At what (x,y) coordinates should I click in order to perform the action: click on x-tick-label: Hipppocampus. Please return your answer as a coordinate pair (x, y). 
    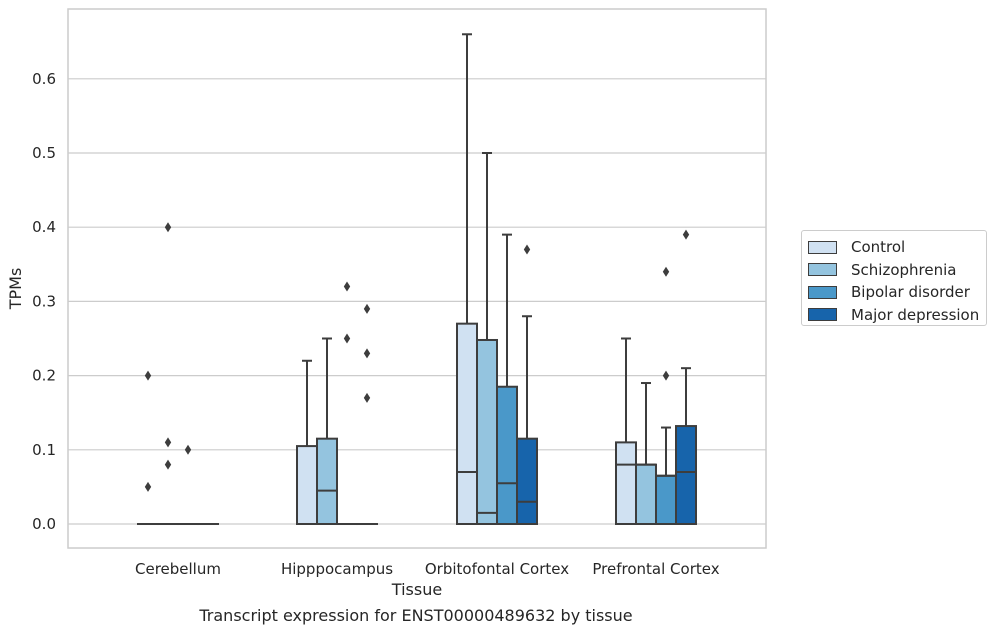
    Looking at the image, I should click on (337, 569).